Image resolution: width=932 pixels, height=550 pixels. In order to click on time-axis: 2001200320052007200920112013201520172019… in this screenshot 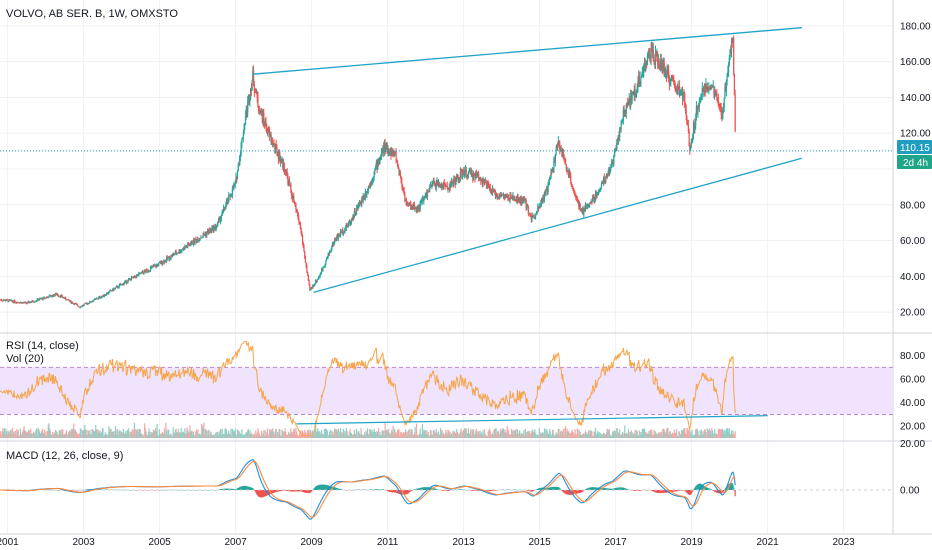, I will do `click(427, 542)`.